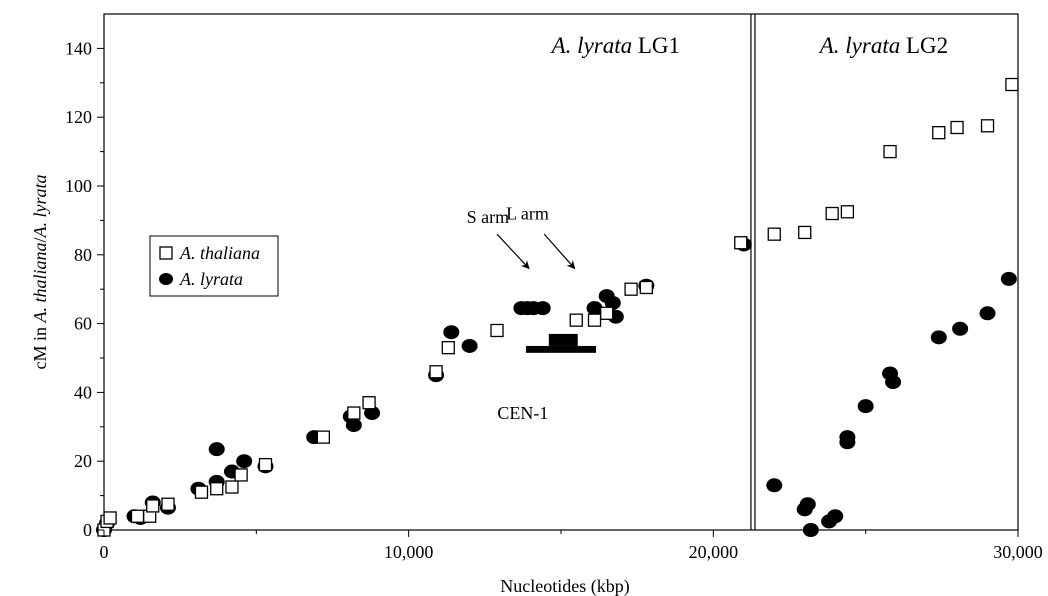  I want to click on y-tick-label: 120, so click(78, 117).